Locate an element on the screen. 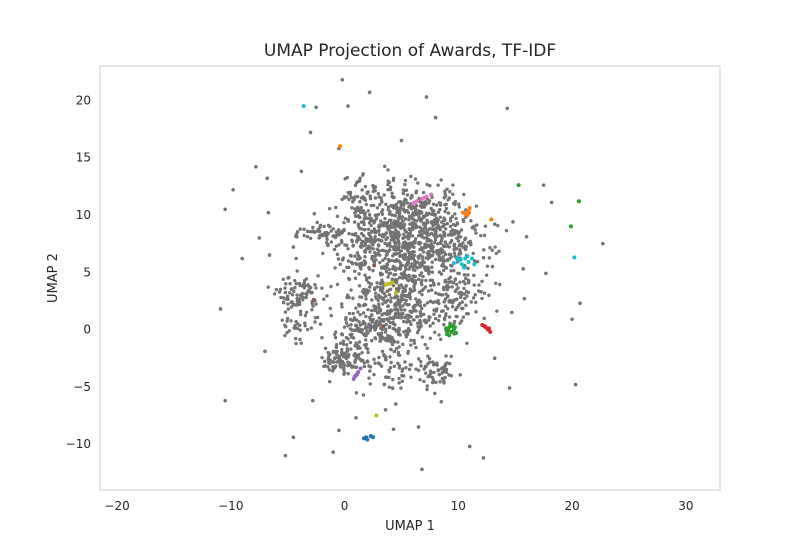  x-tick-label: 30 is located at coordinates (685, 506).